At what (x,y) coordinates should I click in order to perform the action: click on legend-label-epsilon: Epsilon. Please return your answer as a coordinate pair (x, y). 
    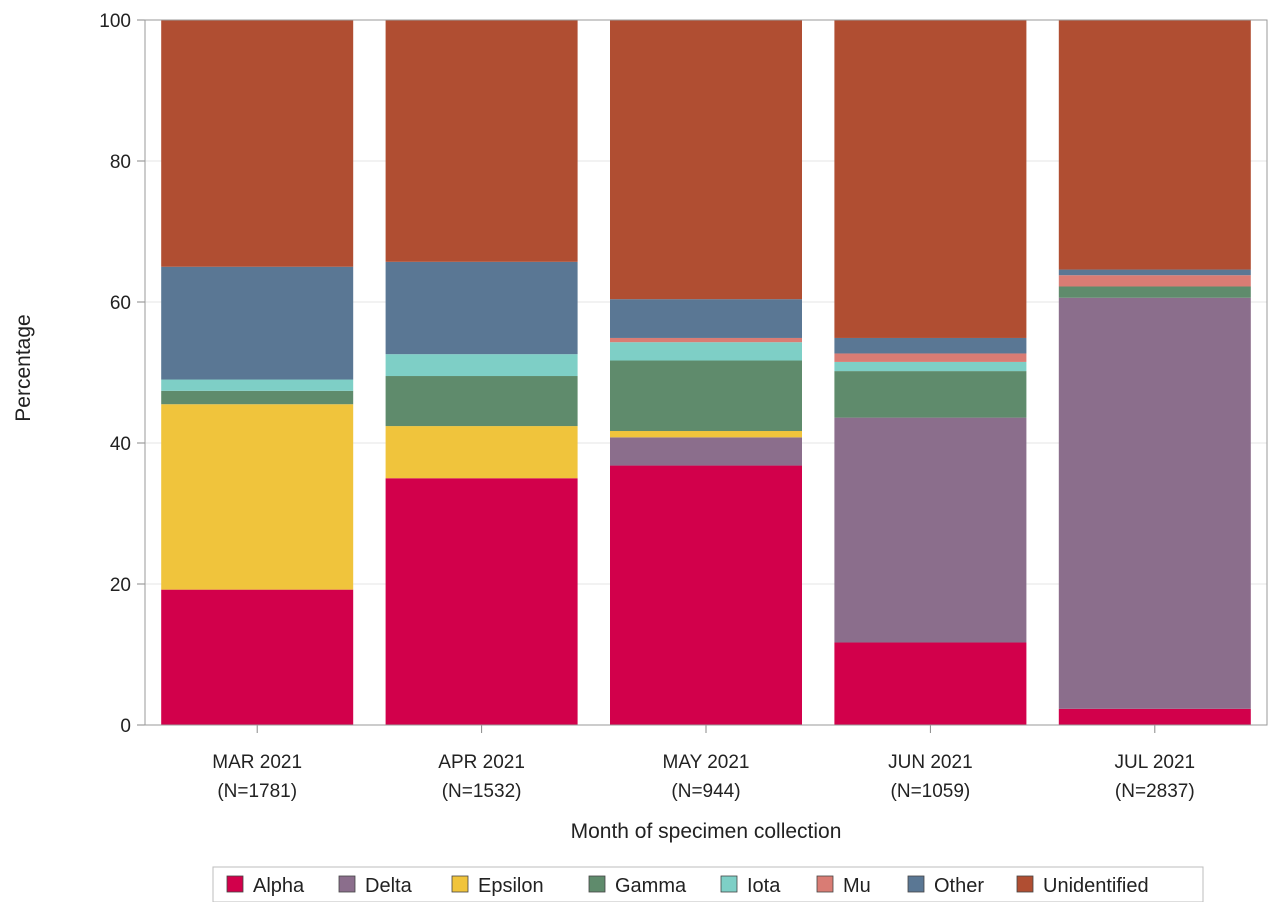
    Looking at the image, I should click on (511, 886).